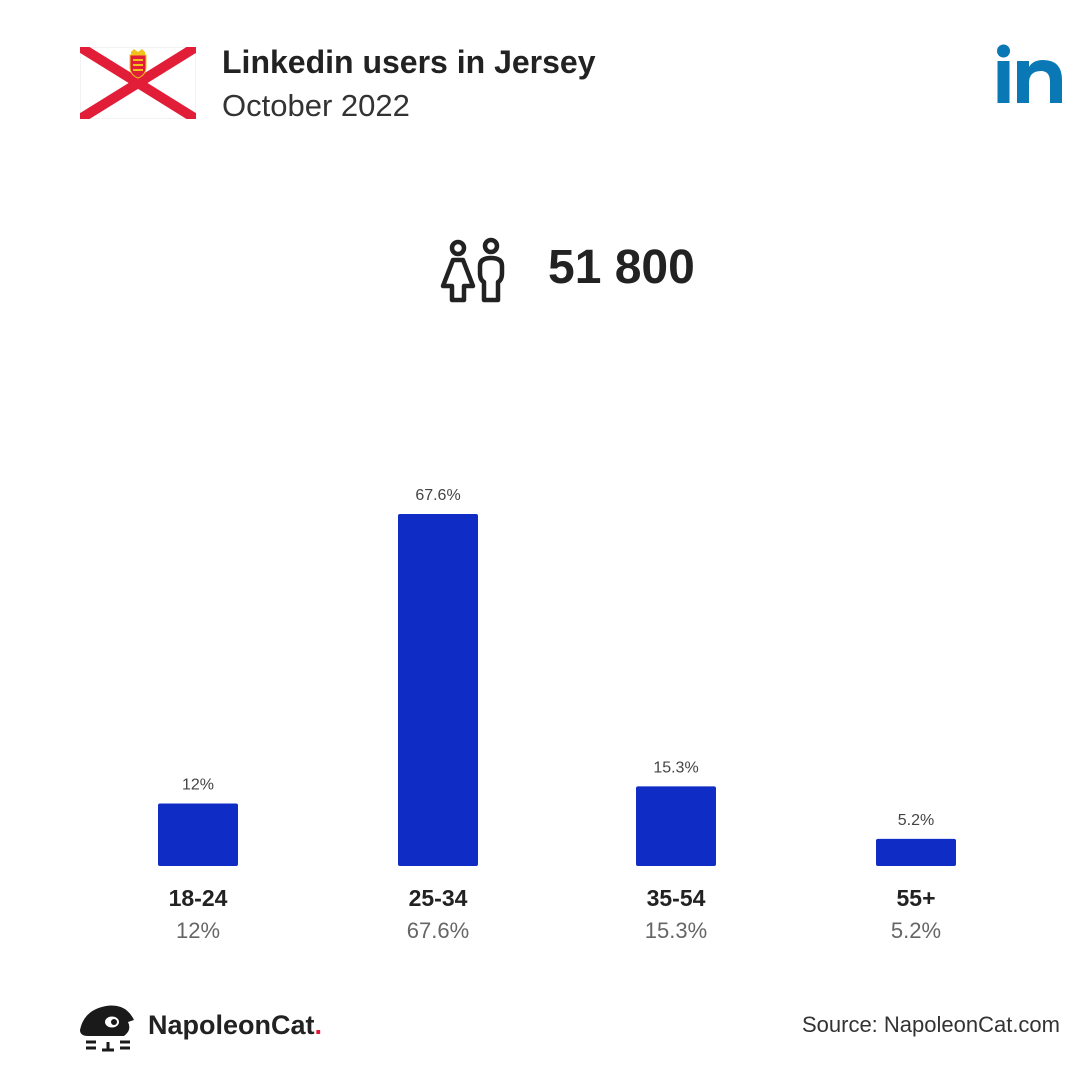 The height and width of the screenshot is (1080, 1080). What do you see at coordinates (676, 898) in the screenshot?
I see `category-label-35-54: 35-54` at bounding box center [676, 898].